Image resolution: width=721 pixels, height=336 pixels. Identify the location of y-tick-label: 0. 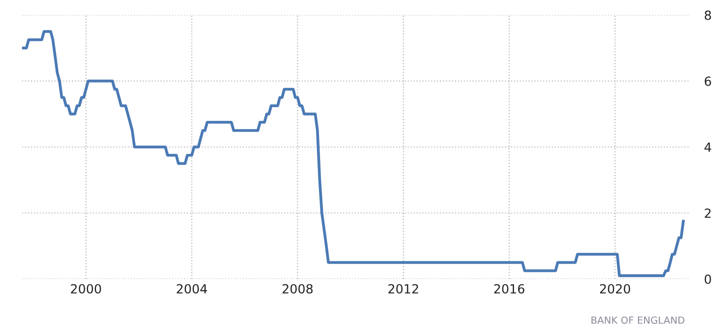
(708, 279).